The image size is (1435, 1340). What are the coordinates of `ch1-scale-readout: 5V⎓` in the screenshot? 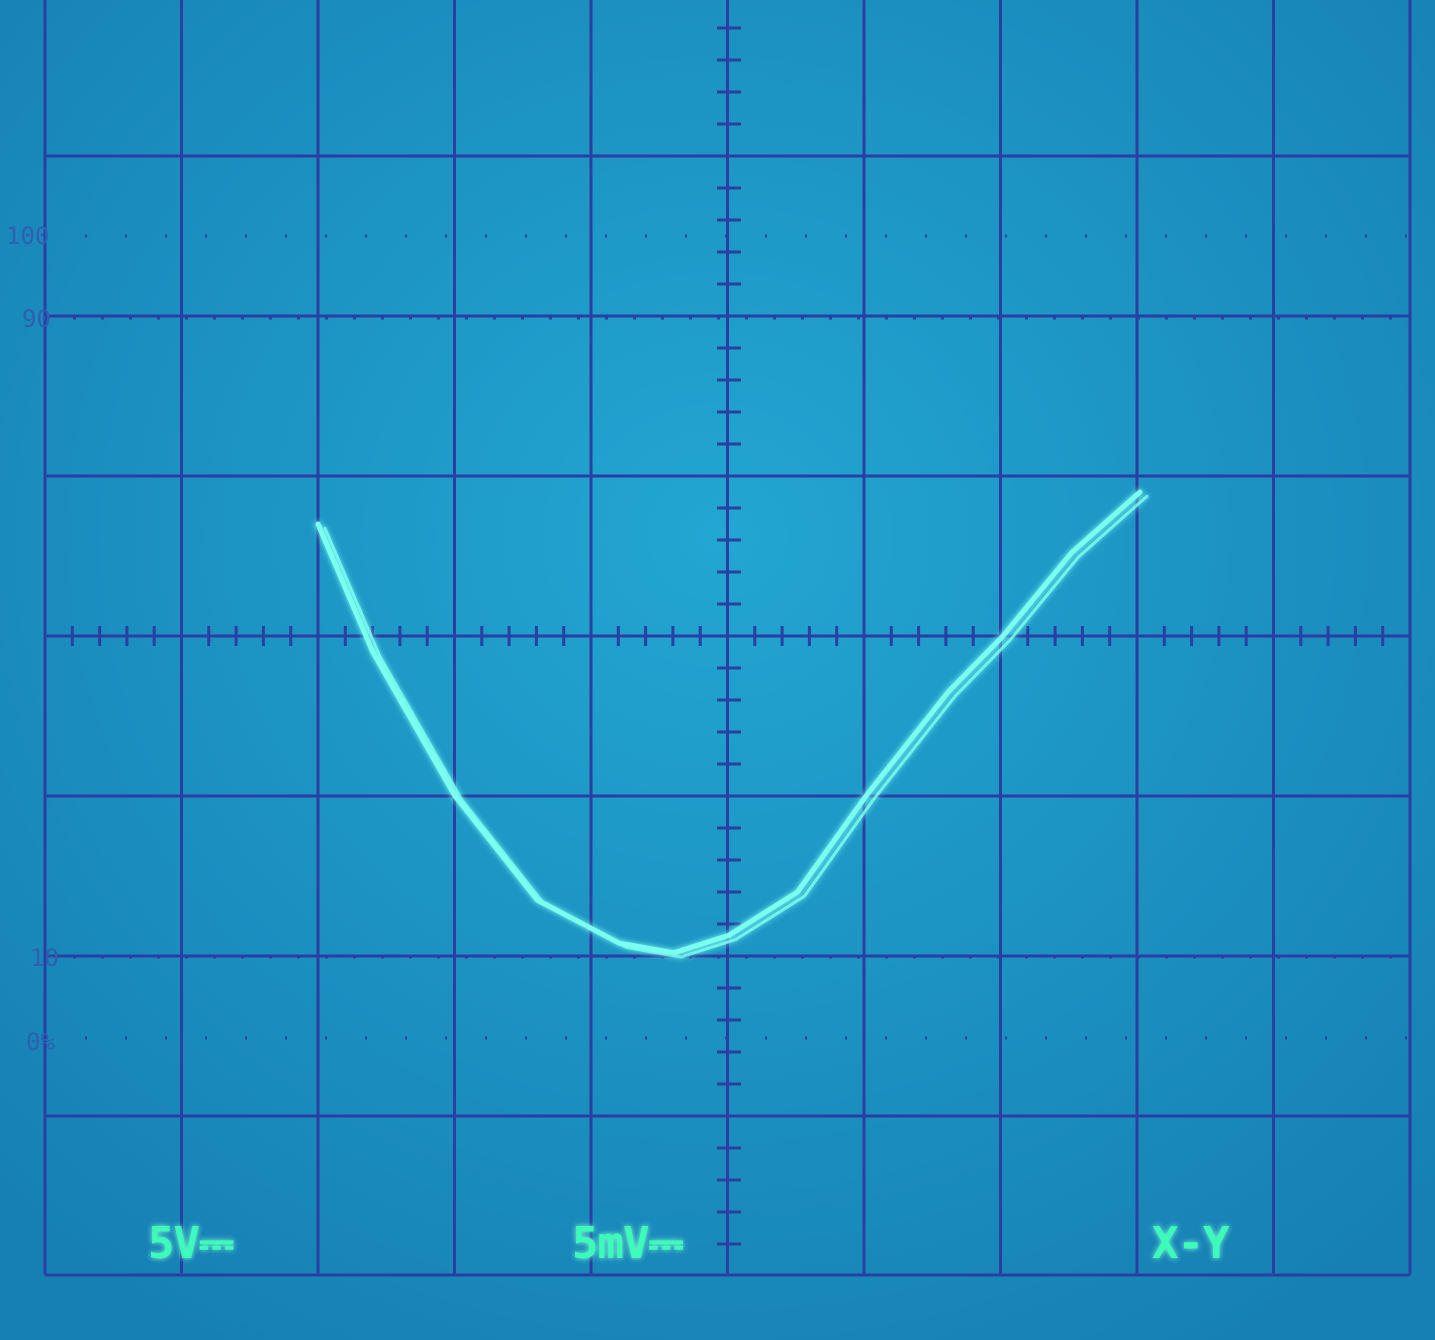 It's located at (191, 1243).